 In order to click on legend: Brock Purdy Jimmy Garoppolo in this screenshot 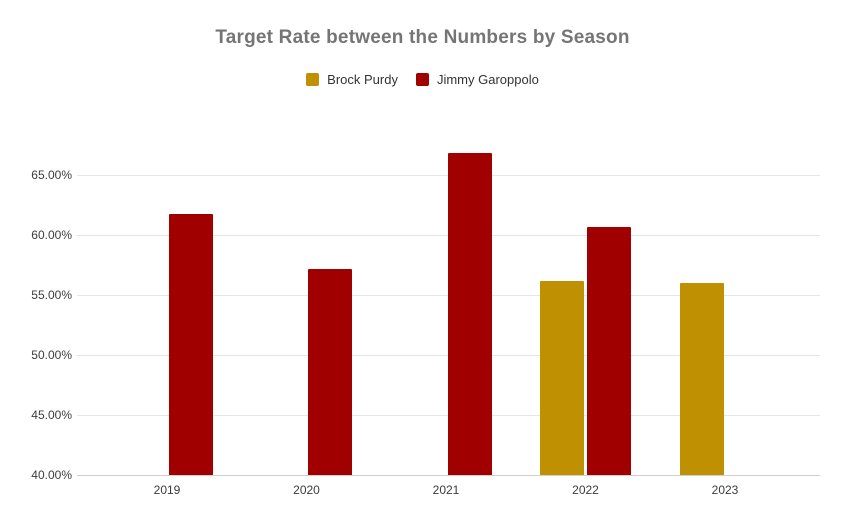, I will do `click(422, 79)`.